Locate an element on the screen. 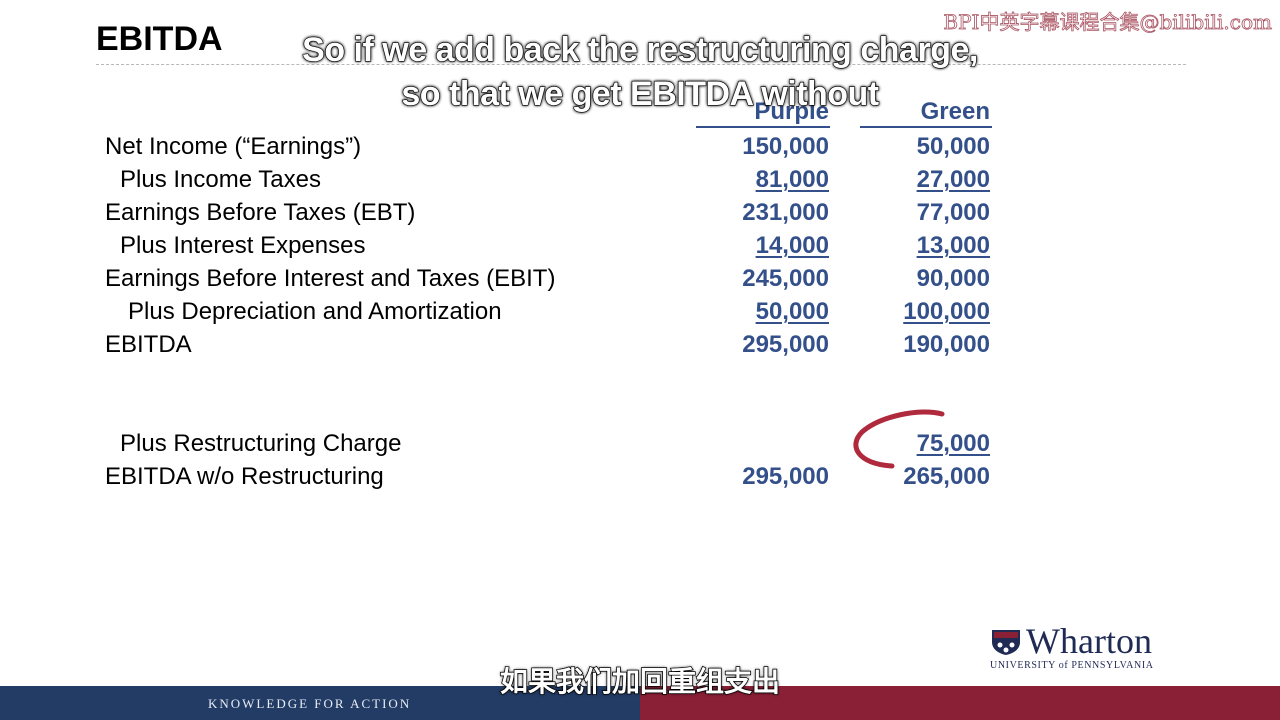 Image resolution: width=1280 pixels, height=720 pixels. cell-green-depreciation-amortization: 100,000 is located at coordinates (946, 311).